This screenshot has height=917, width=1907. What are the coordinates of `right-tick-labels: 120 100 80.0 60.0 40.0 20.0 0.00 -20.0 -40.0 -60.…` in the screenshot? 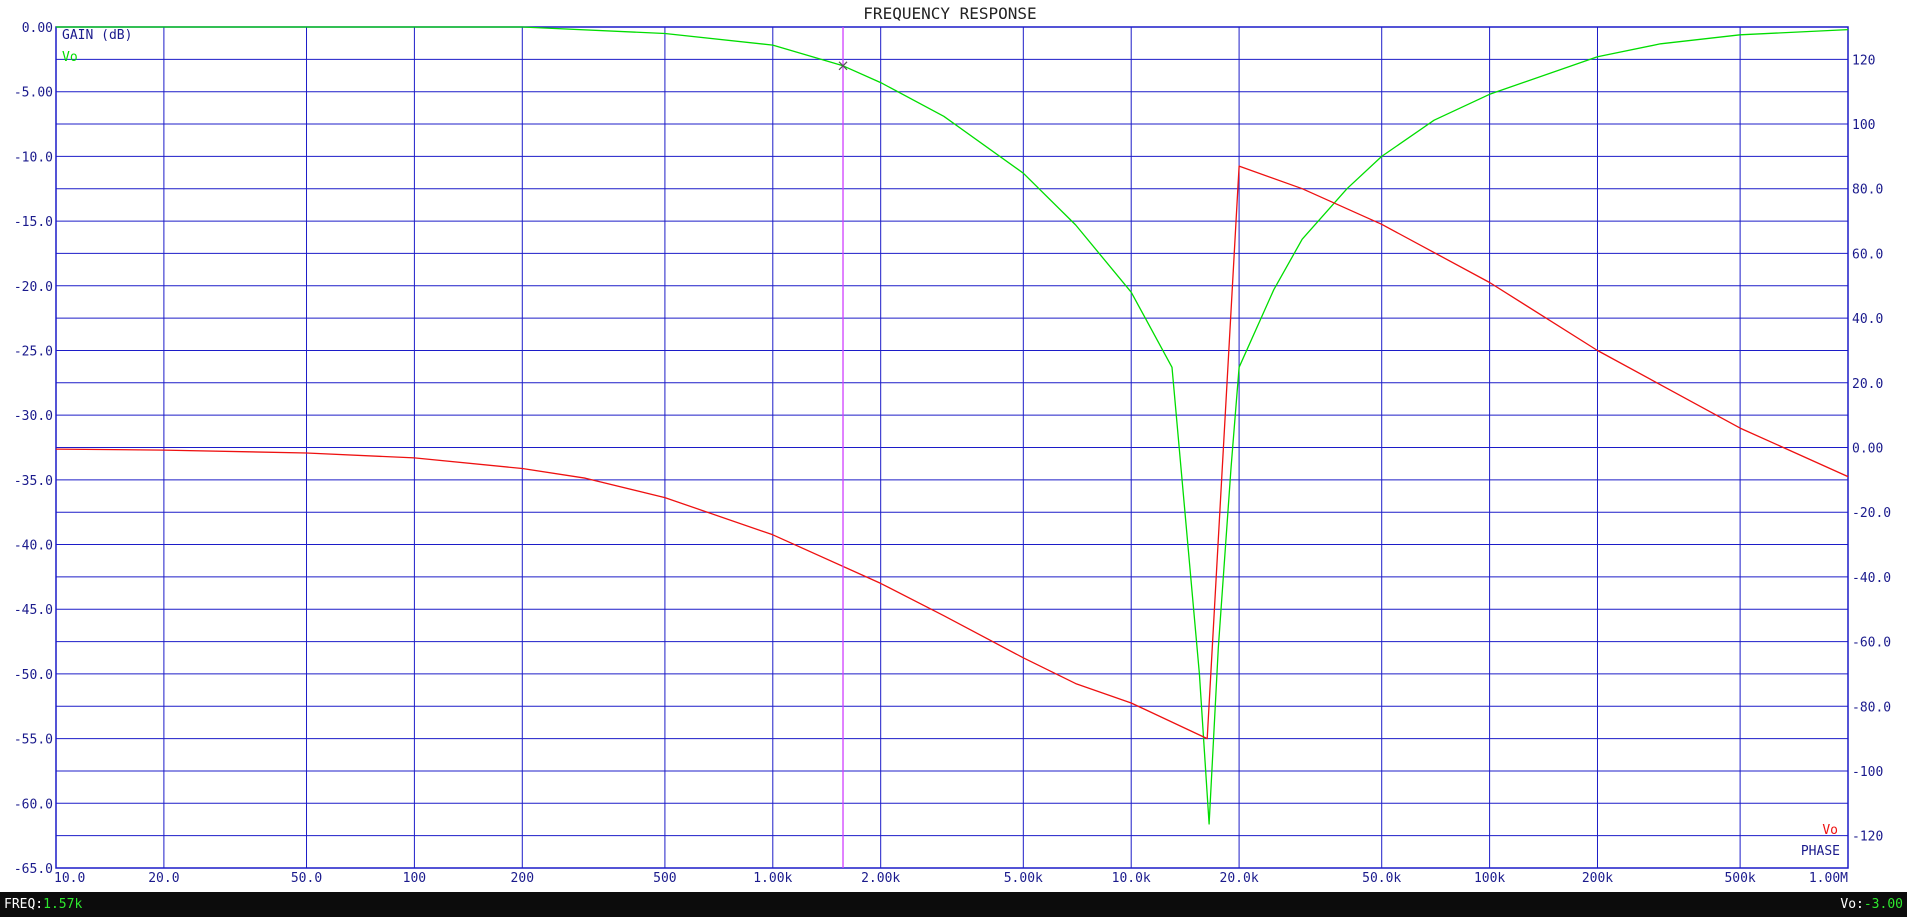 It's located at (1871, 448).